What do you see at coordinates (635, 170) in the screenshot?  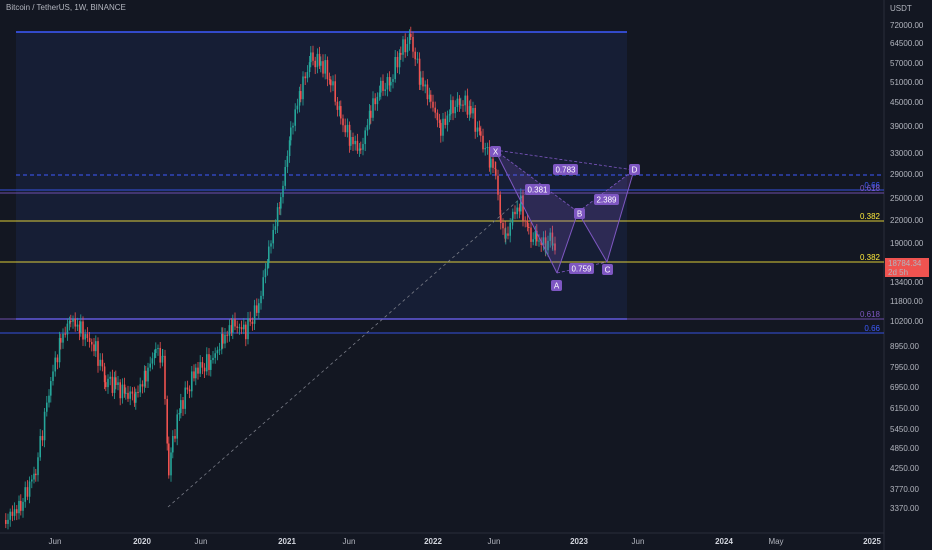 I see `pattern-point-label: D` at bounding box center [635, 170].